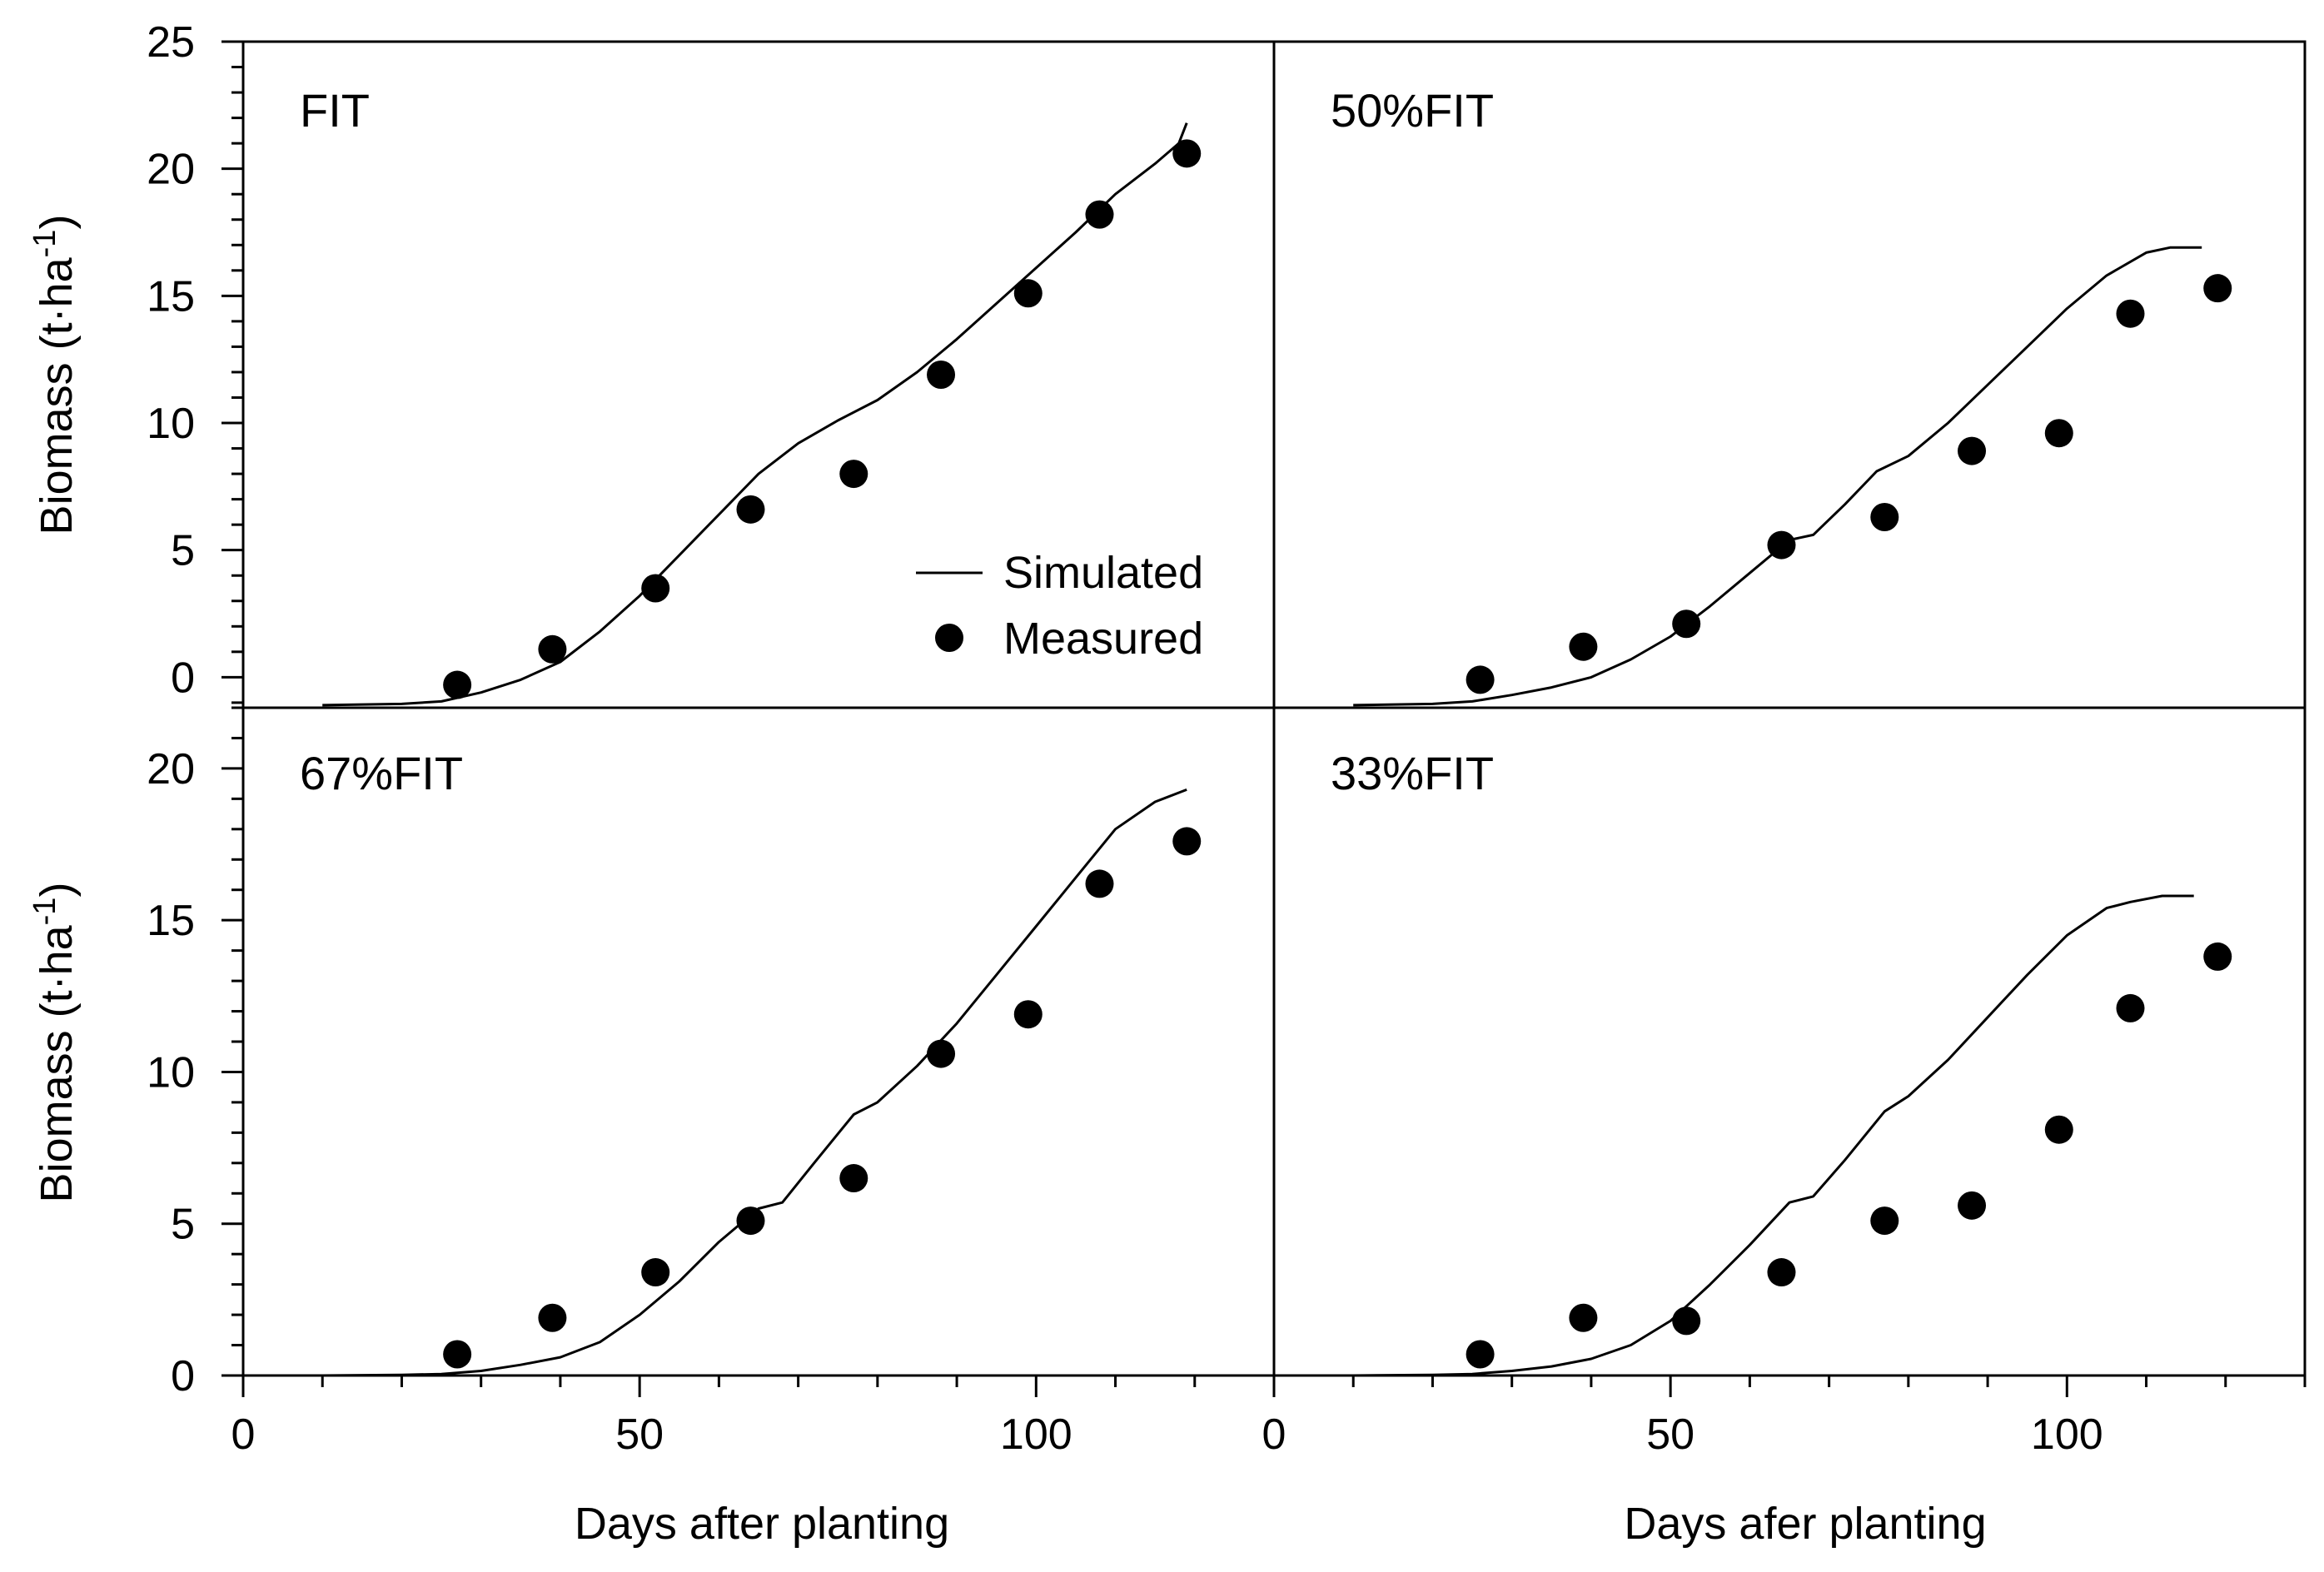 The width and height of the screenshot is (2324, 1572). What do you see at coordinates (335, 111) in the screenshot?
I see `panel-label-fit: FIT` at bounding box center [335, 111].